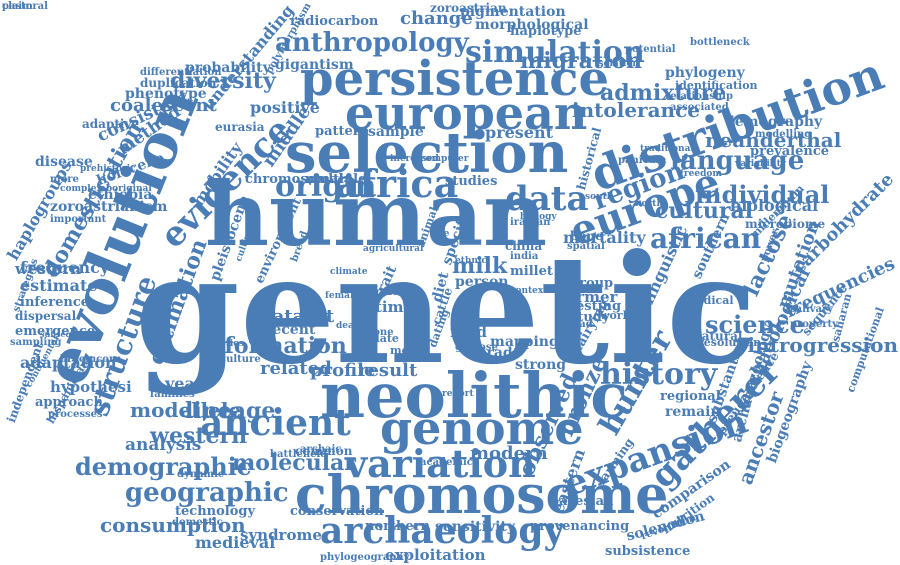 This screenshot has height=565, width=900. Describe the element at coordinates (482, 428) in the screenshot. I see `cloud-word: genome` at that location.